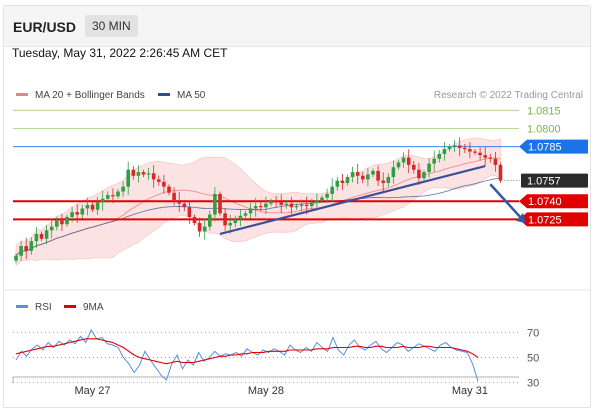 The height and width of the screenshot is (413, 597). What do you see at coordinates (544, 182) in the screenshot?
I see `price-label: 1.0757` at bounding box center [544, 182].